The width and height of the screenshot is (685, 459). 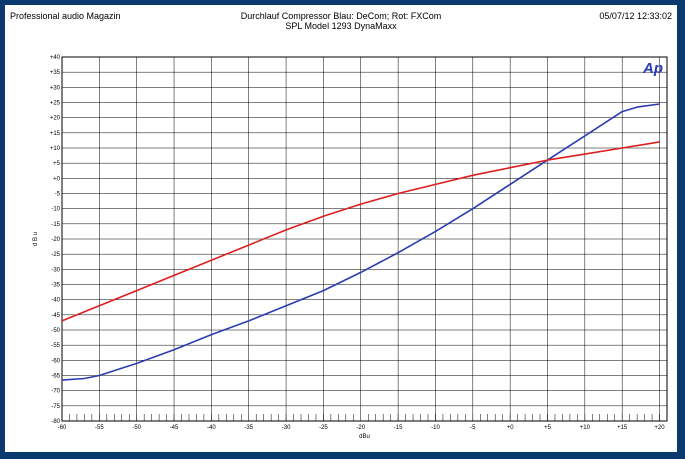 What do you see at coordinates (248, 428) in the screenshot?
I see `x-tick-label: -35` at bounding box center [248, 428].